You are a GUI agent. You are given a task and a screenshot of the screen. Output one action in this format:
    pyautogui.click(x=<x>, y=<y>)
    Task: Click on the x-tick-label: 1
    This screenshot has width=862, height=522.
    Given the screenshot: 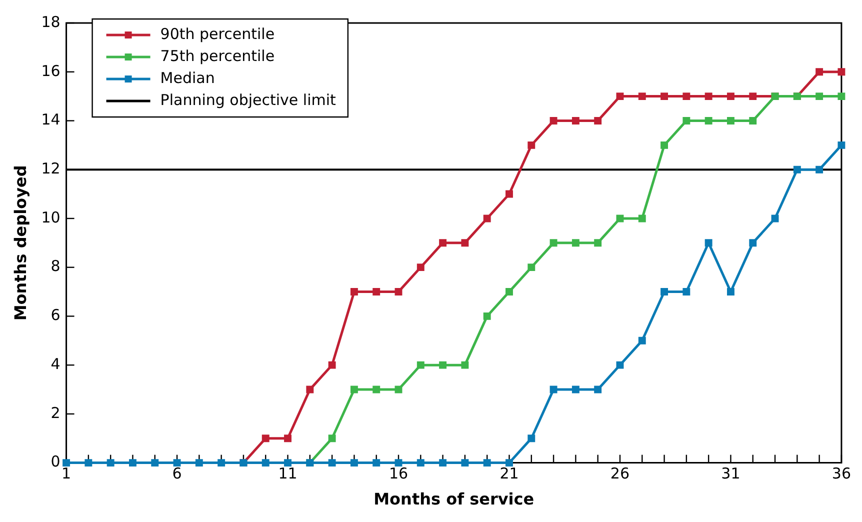 What is the action you would take?
    pyautogui.click(x=67, y=473)
    